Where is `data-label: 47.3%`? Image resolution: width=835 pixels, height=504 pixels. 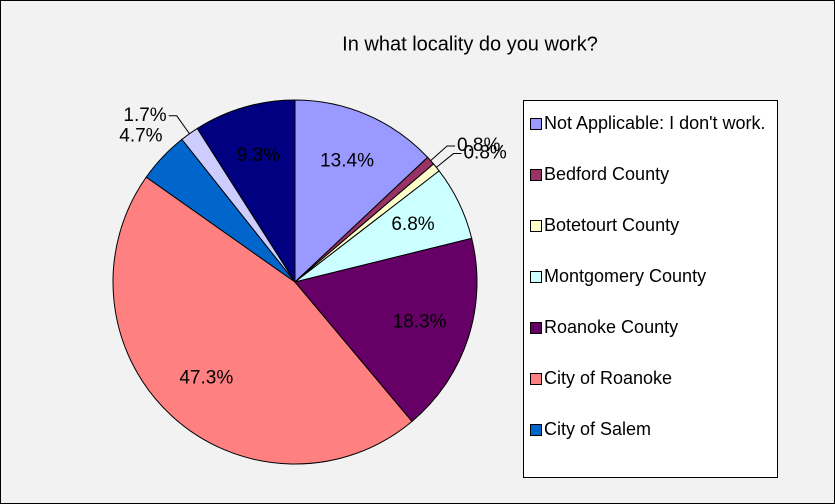
data-label: 47.3% is located at coordinates (206, 377).